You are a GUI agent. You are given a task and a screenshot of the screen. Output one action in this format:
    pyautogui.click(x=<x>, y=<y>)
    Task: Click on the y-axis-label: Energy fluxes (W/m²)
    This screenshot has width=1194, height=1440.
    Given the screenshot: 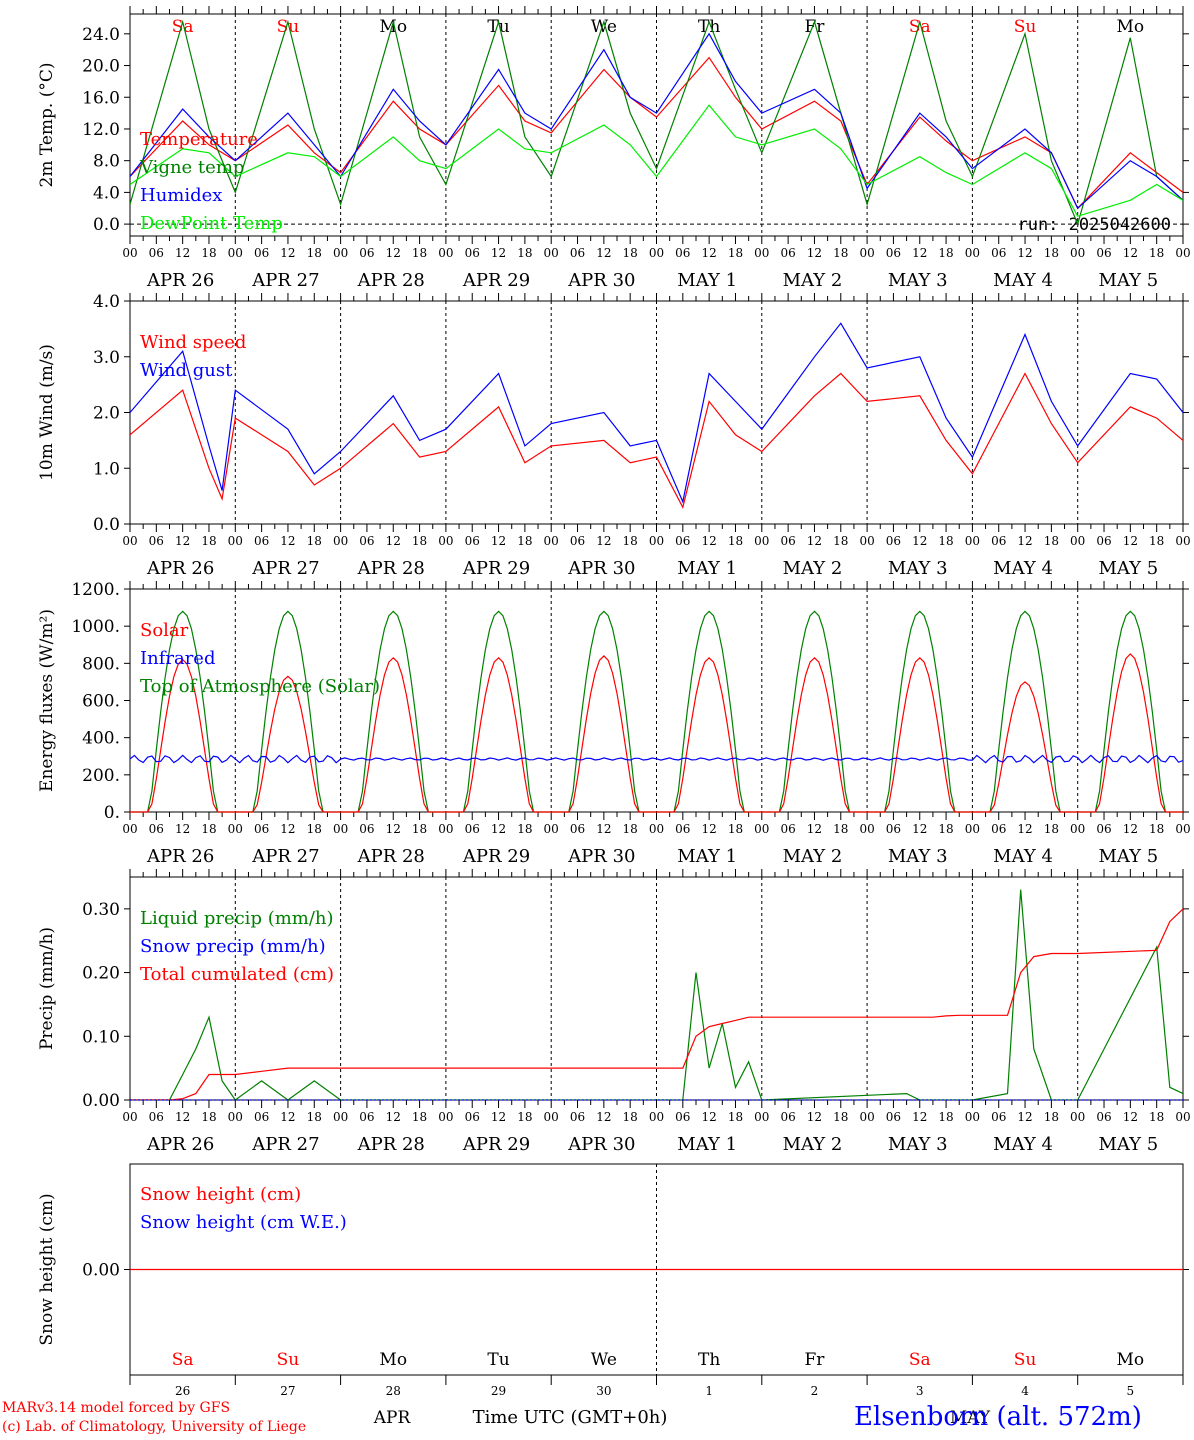 What is the action you would take?
    pyautogui.click(x=47, y=700)
    